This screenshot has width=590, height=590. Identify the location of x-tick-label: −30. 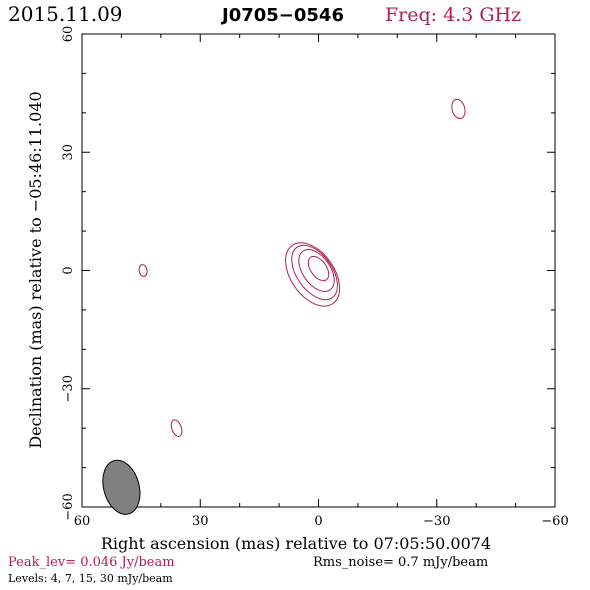
(436, 521).